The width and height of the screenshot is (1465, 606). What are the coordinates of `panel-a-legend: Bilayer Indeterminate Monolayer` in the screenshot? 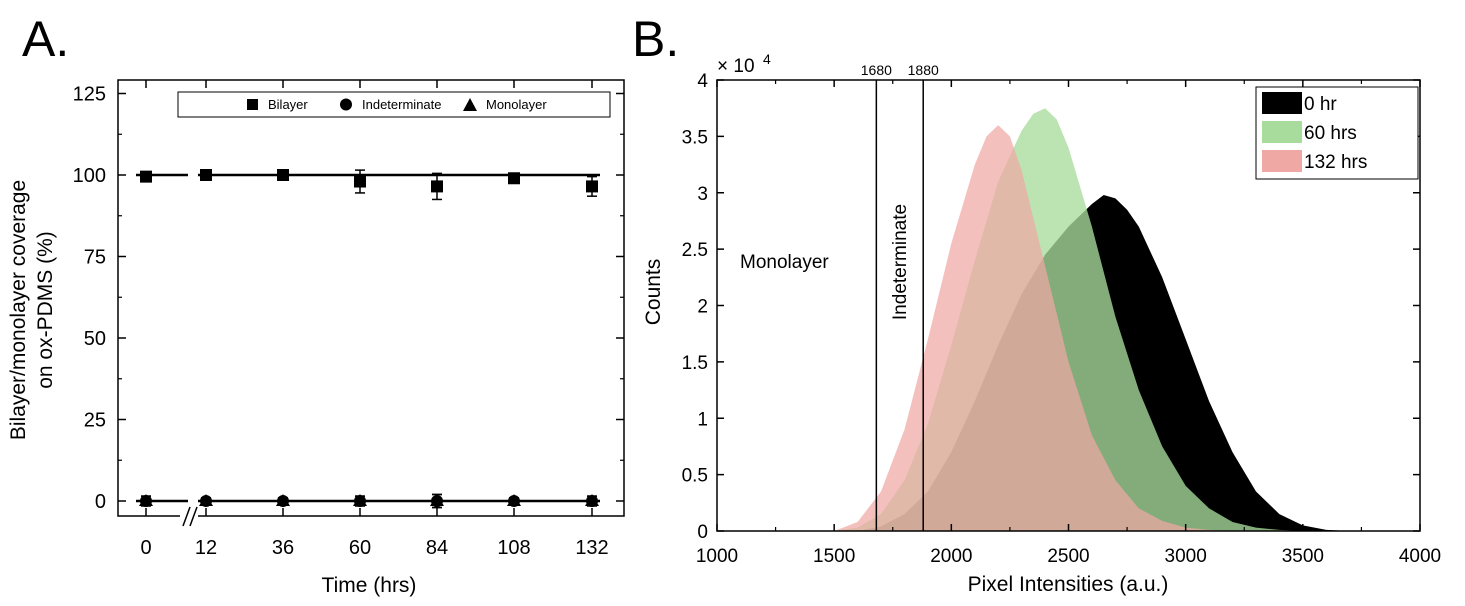 It's located at (394, 104).